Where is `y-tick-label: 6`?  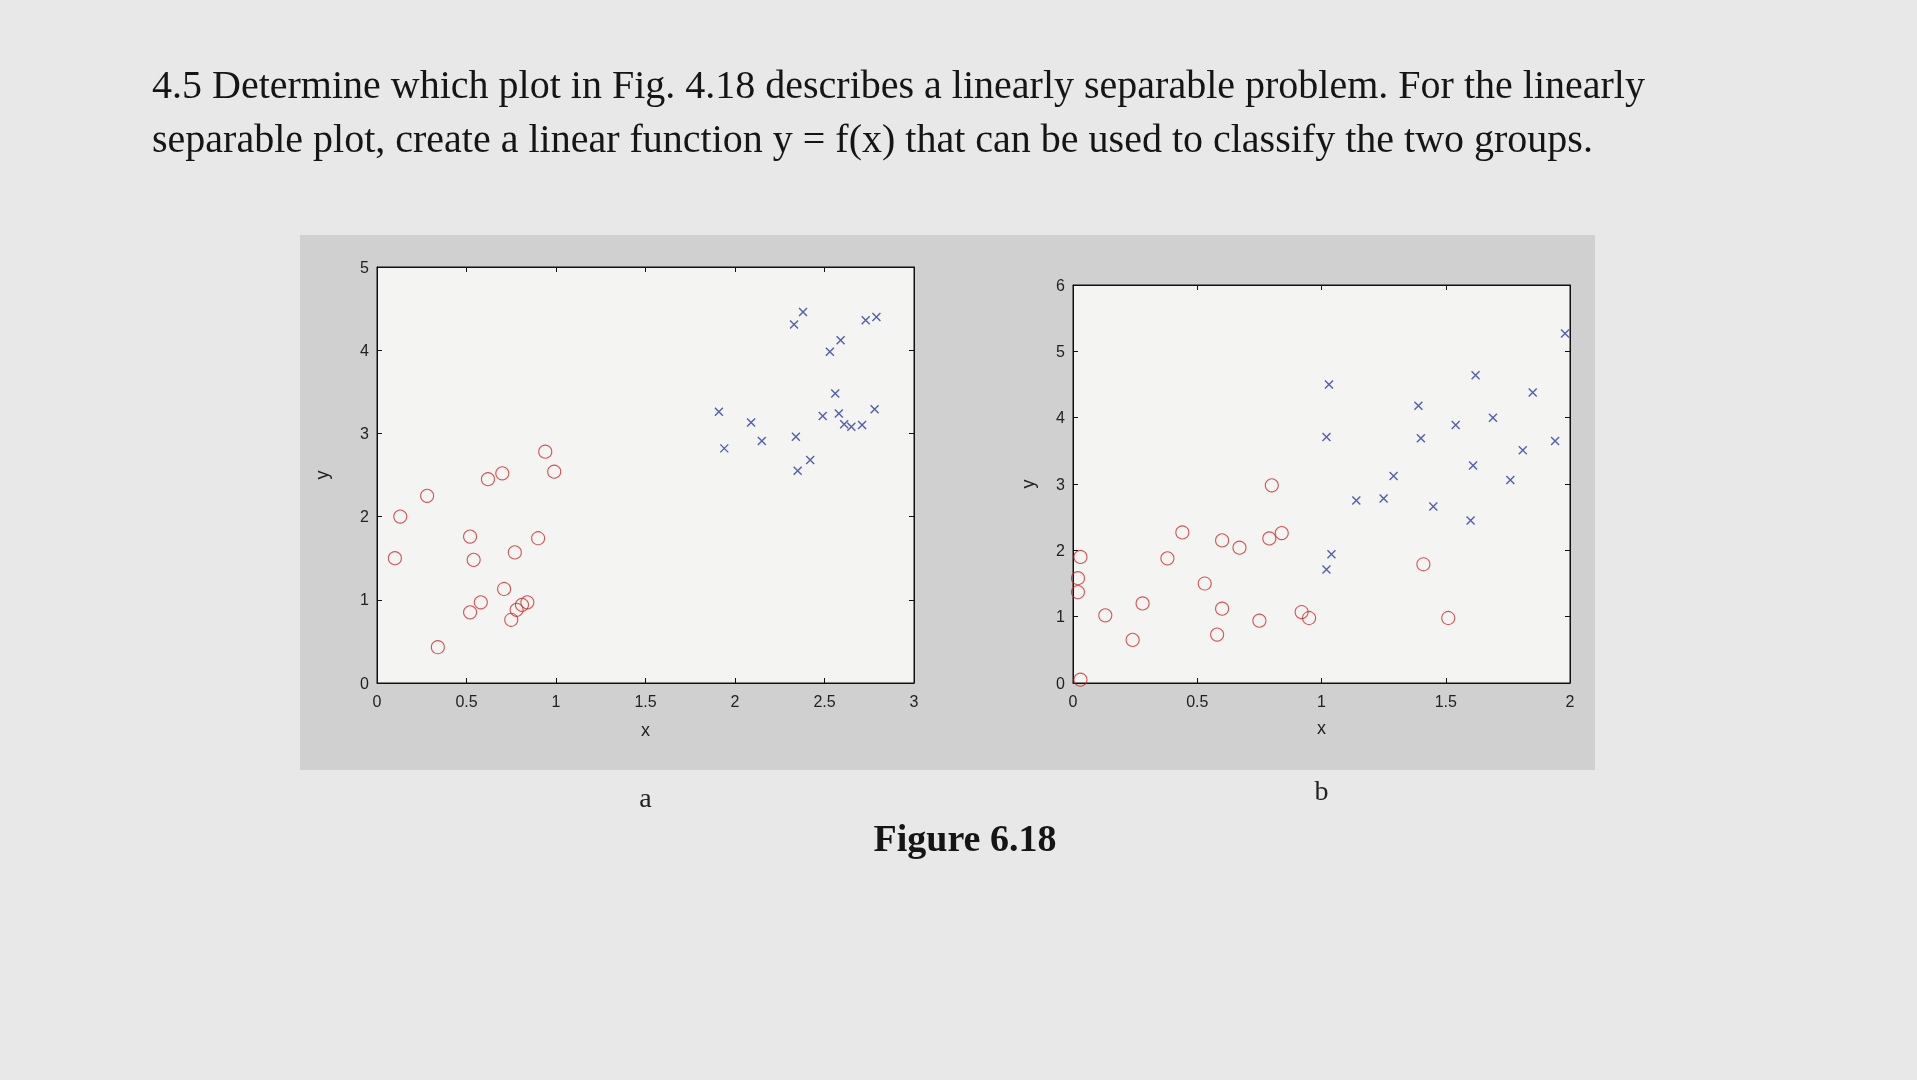 y-tick-label: 6 is located at coordinates (1061, 285).